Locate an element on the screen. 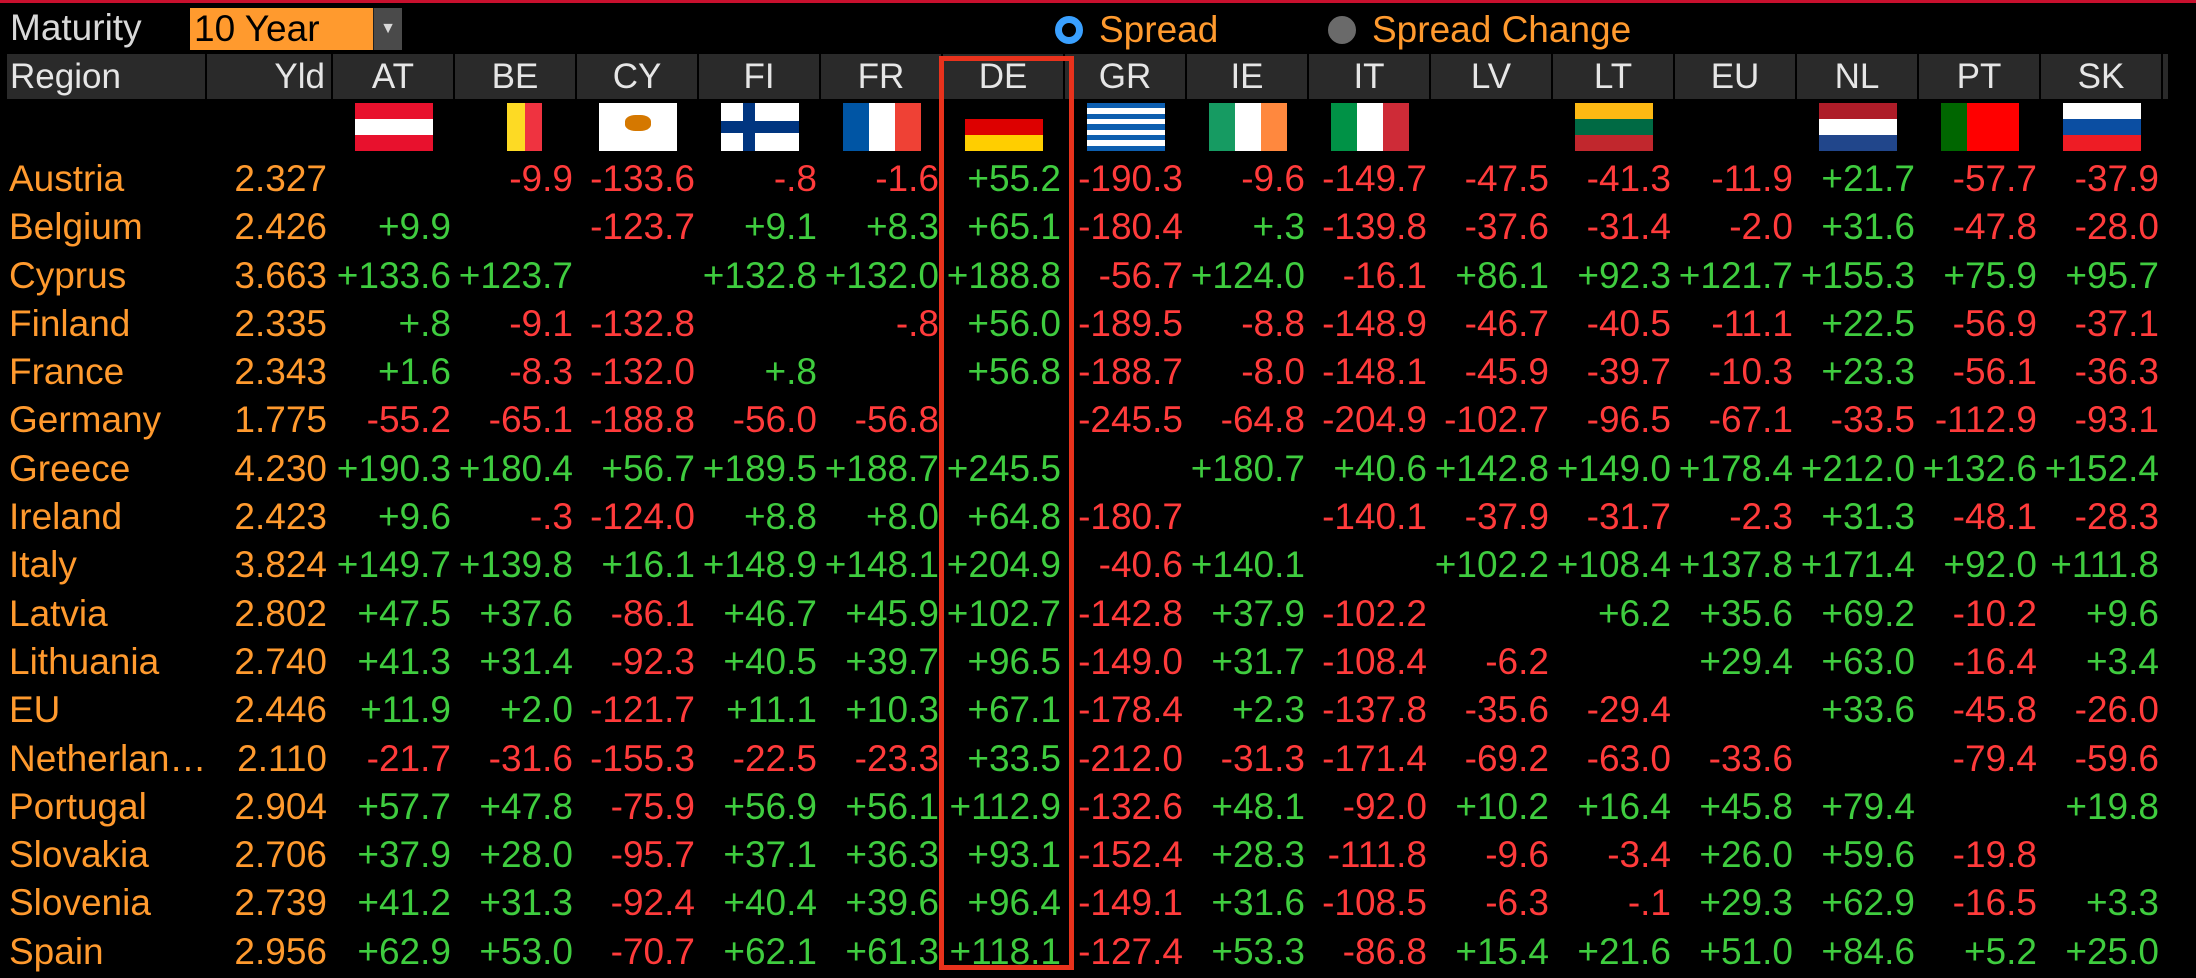 The height and width of the screenshot is (978, 2196). region-label: Slovenia is located at coordinates (80, 903).